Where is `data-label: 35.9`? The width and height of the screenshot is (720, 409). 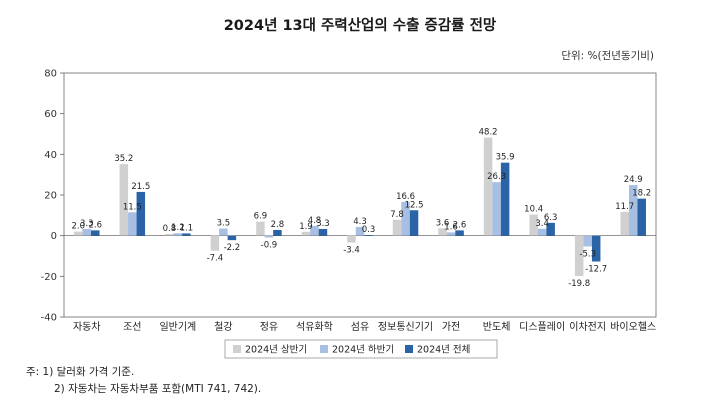
data-label: 35.9 is located at coordinates (505, 158).